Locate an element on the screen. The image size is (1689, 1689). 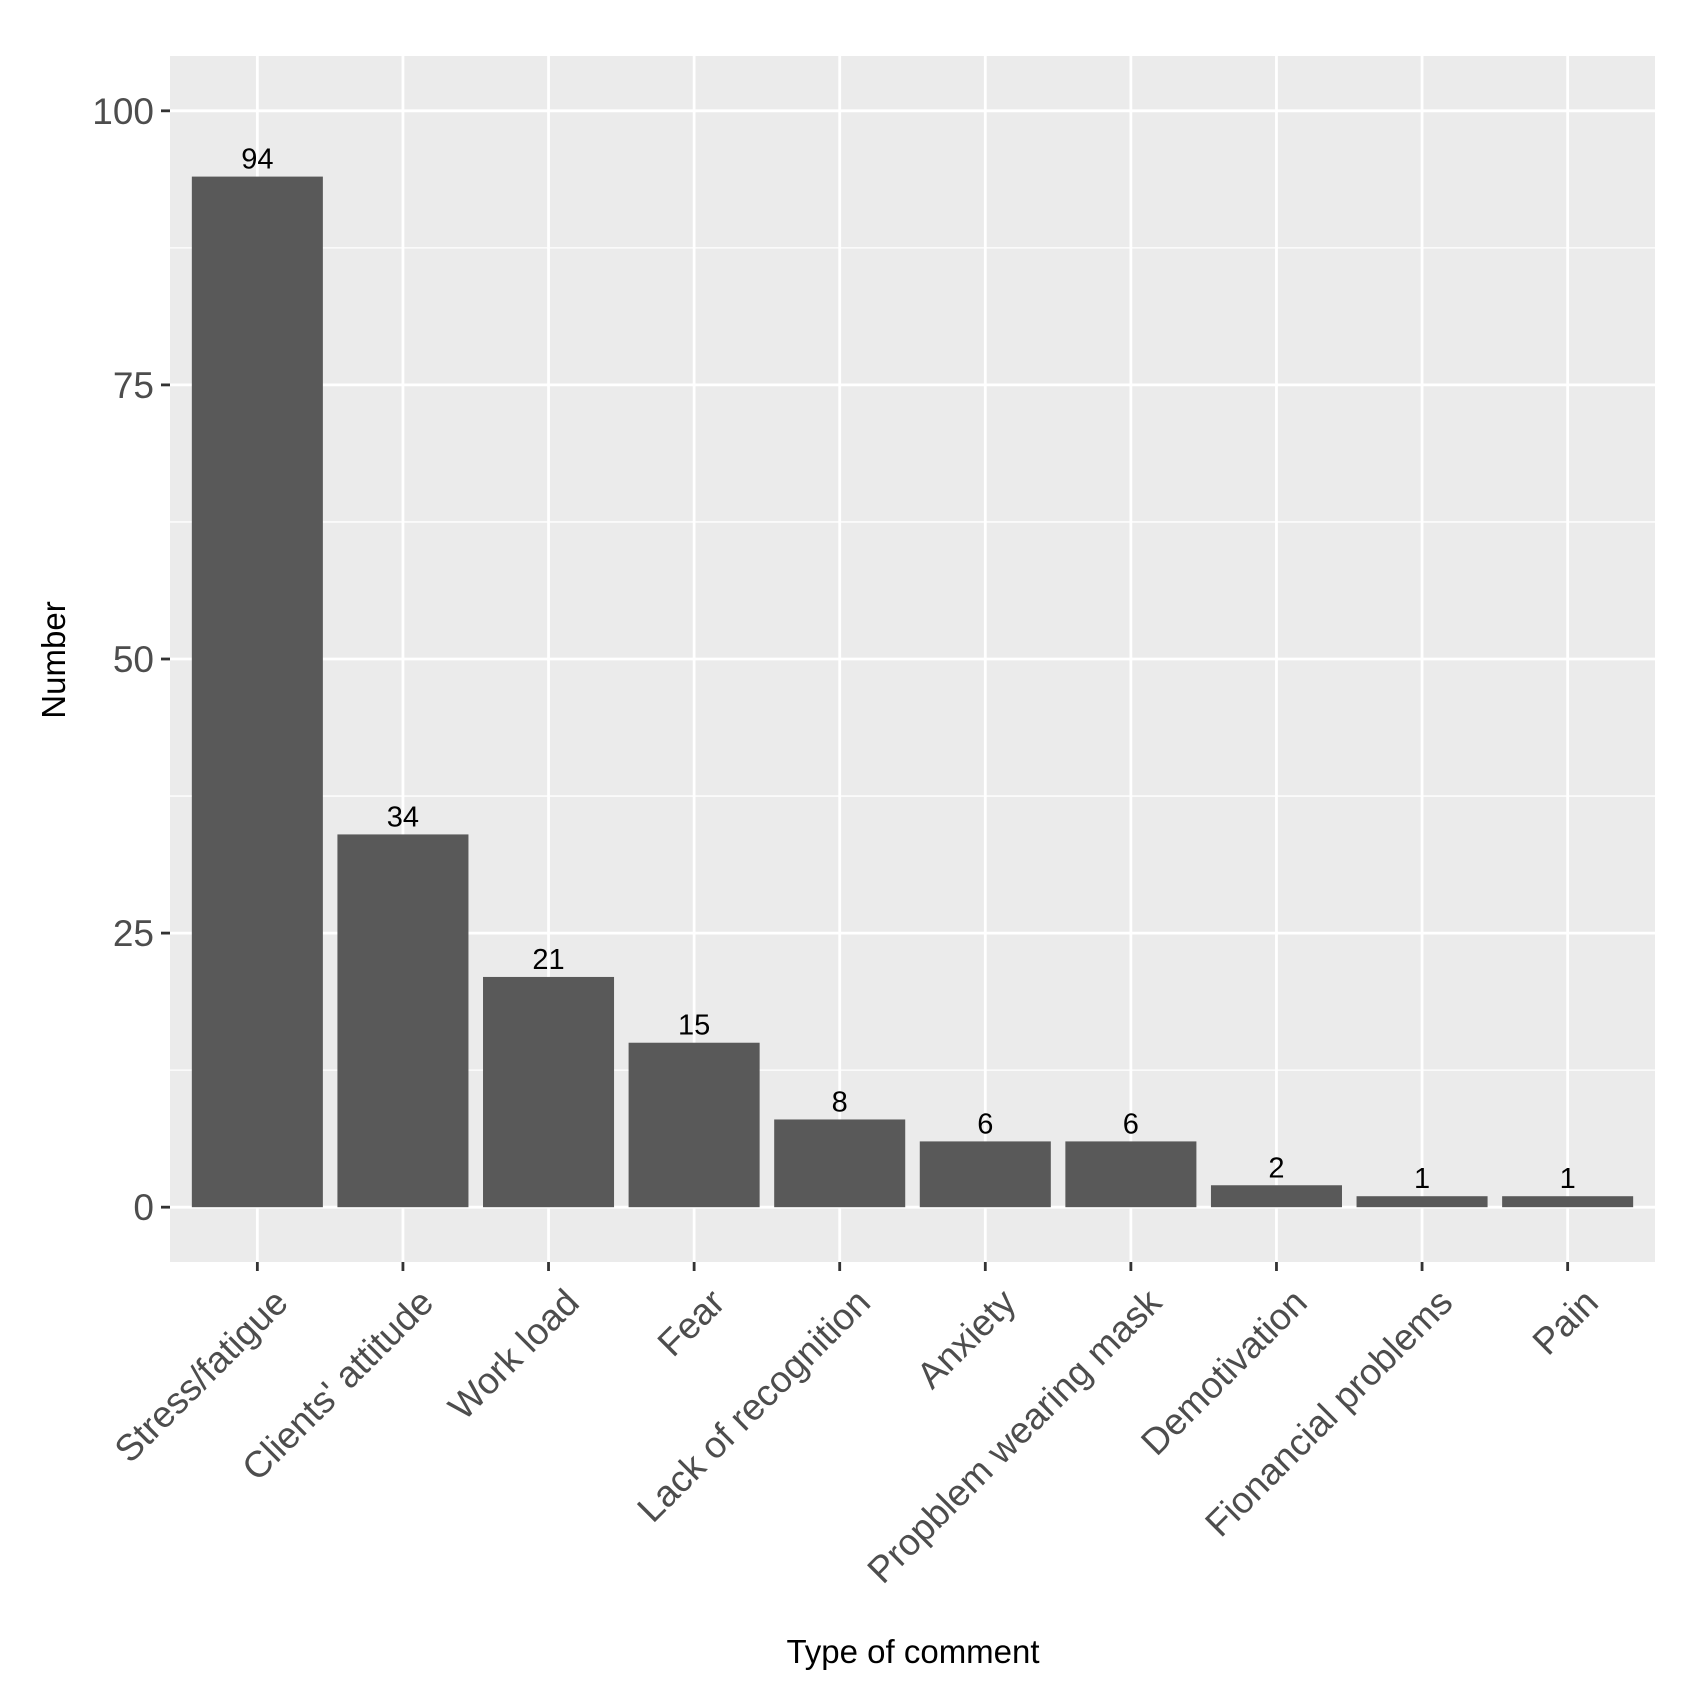
x-axis-title: Type of comment is located at coordinates (912, 1651).